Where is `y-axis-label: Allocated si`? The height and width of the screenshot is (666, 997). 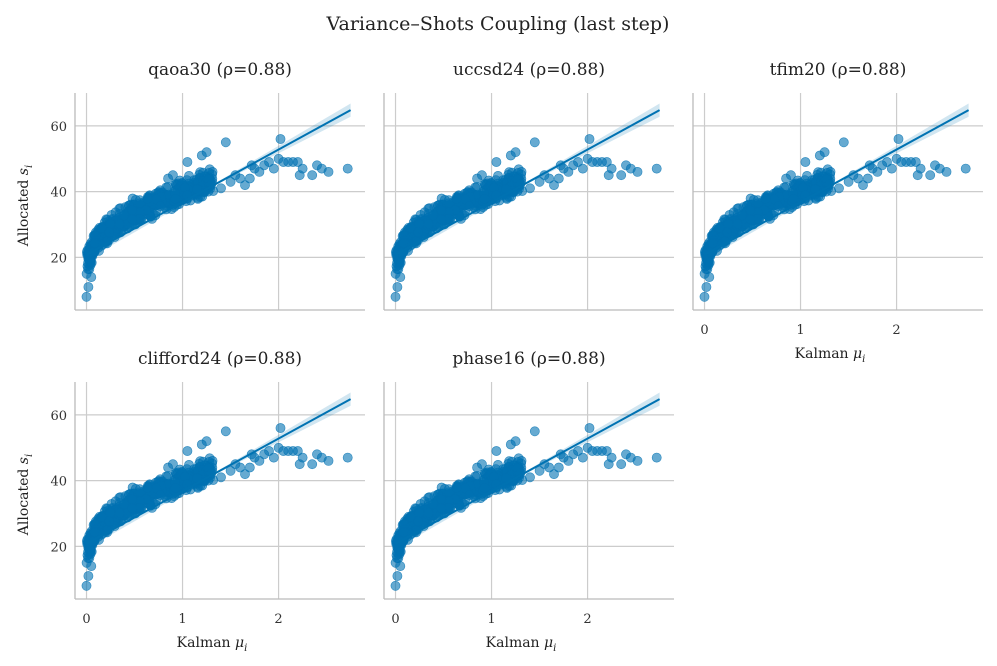 y-axis-label: Allocated si is located at coordinates (25, 495).